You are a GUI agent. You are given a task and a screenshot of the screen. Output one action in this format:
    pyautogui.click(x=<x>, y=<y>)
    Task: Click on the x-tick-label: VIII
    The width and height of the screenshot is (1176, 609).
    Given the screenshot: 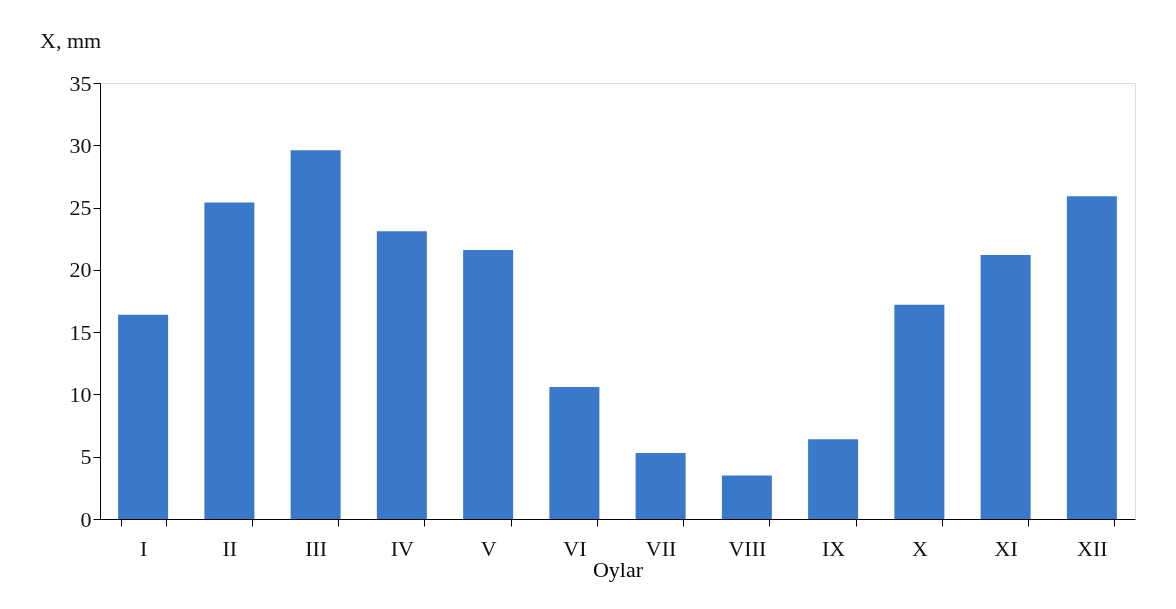 What is the action you would take?
    pyautogui.click(x=747, y=548)
    